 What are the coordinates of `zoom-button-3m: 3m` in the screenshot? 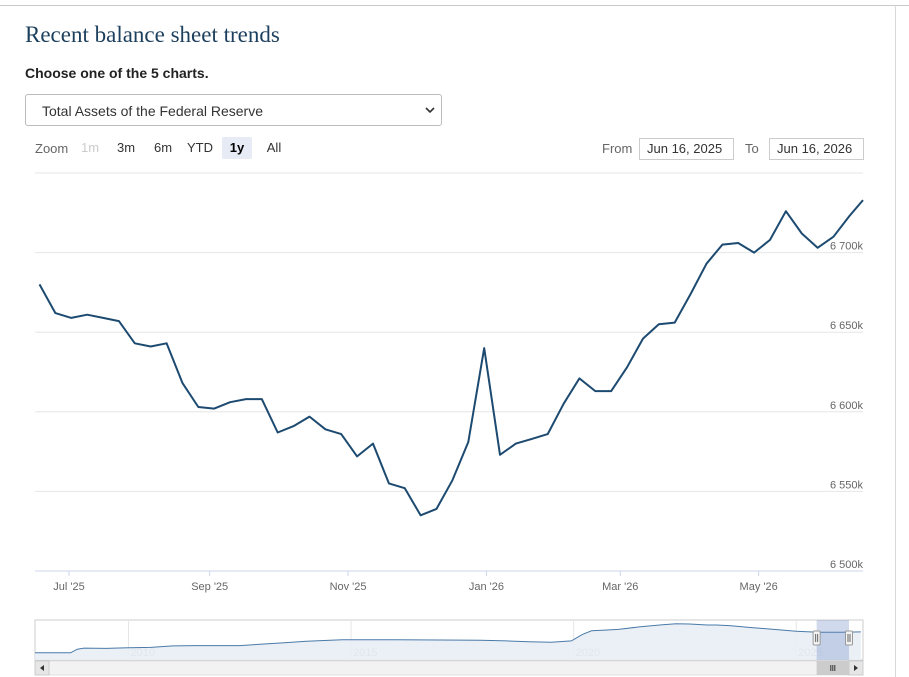 It's located at (126, 147).